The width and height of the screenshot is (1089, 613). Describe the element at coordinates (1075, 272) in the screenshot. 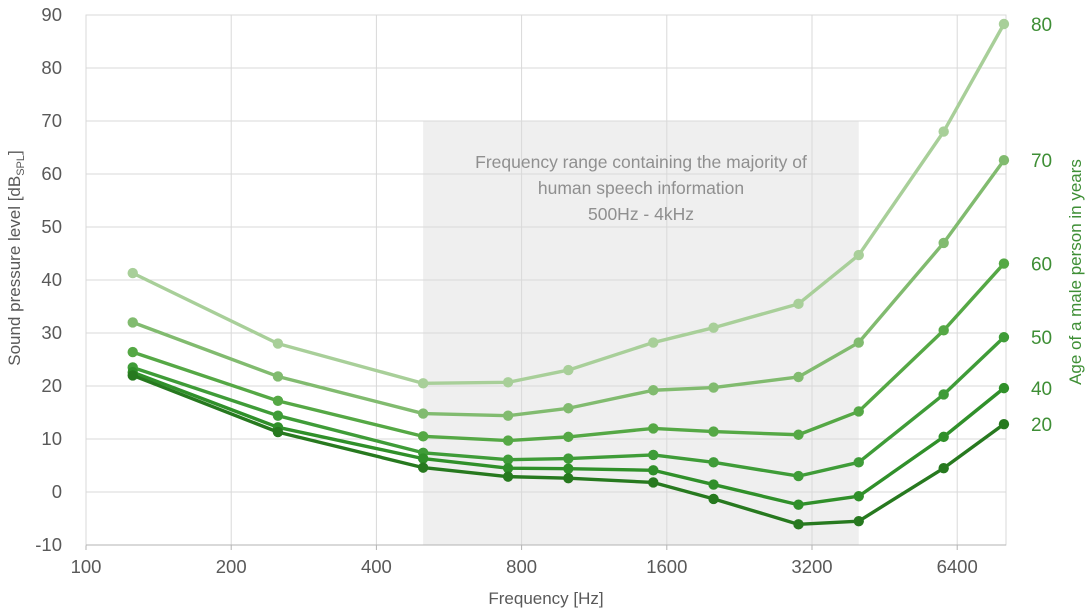

I see `right-axis-title: Age of a male person in years` at that location.